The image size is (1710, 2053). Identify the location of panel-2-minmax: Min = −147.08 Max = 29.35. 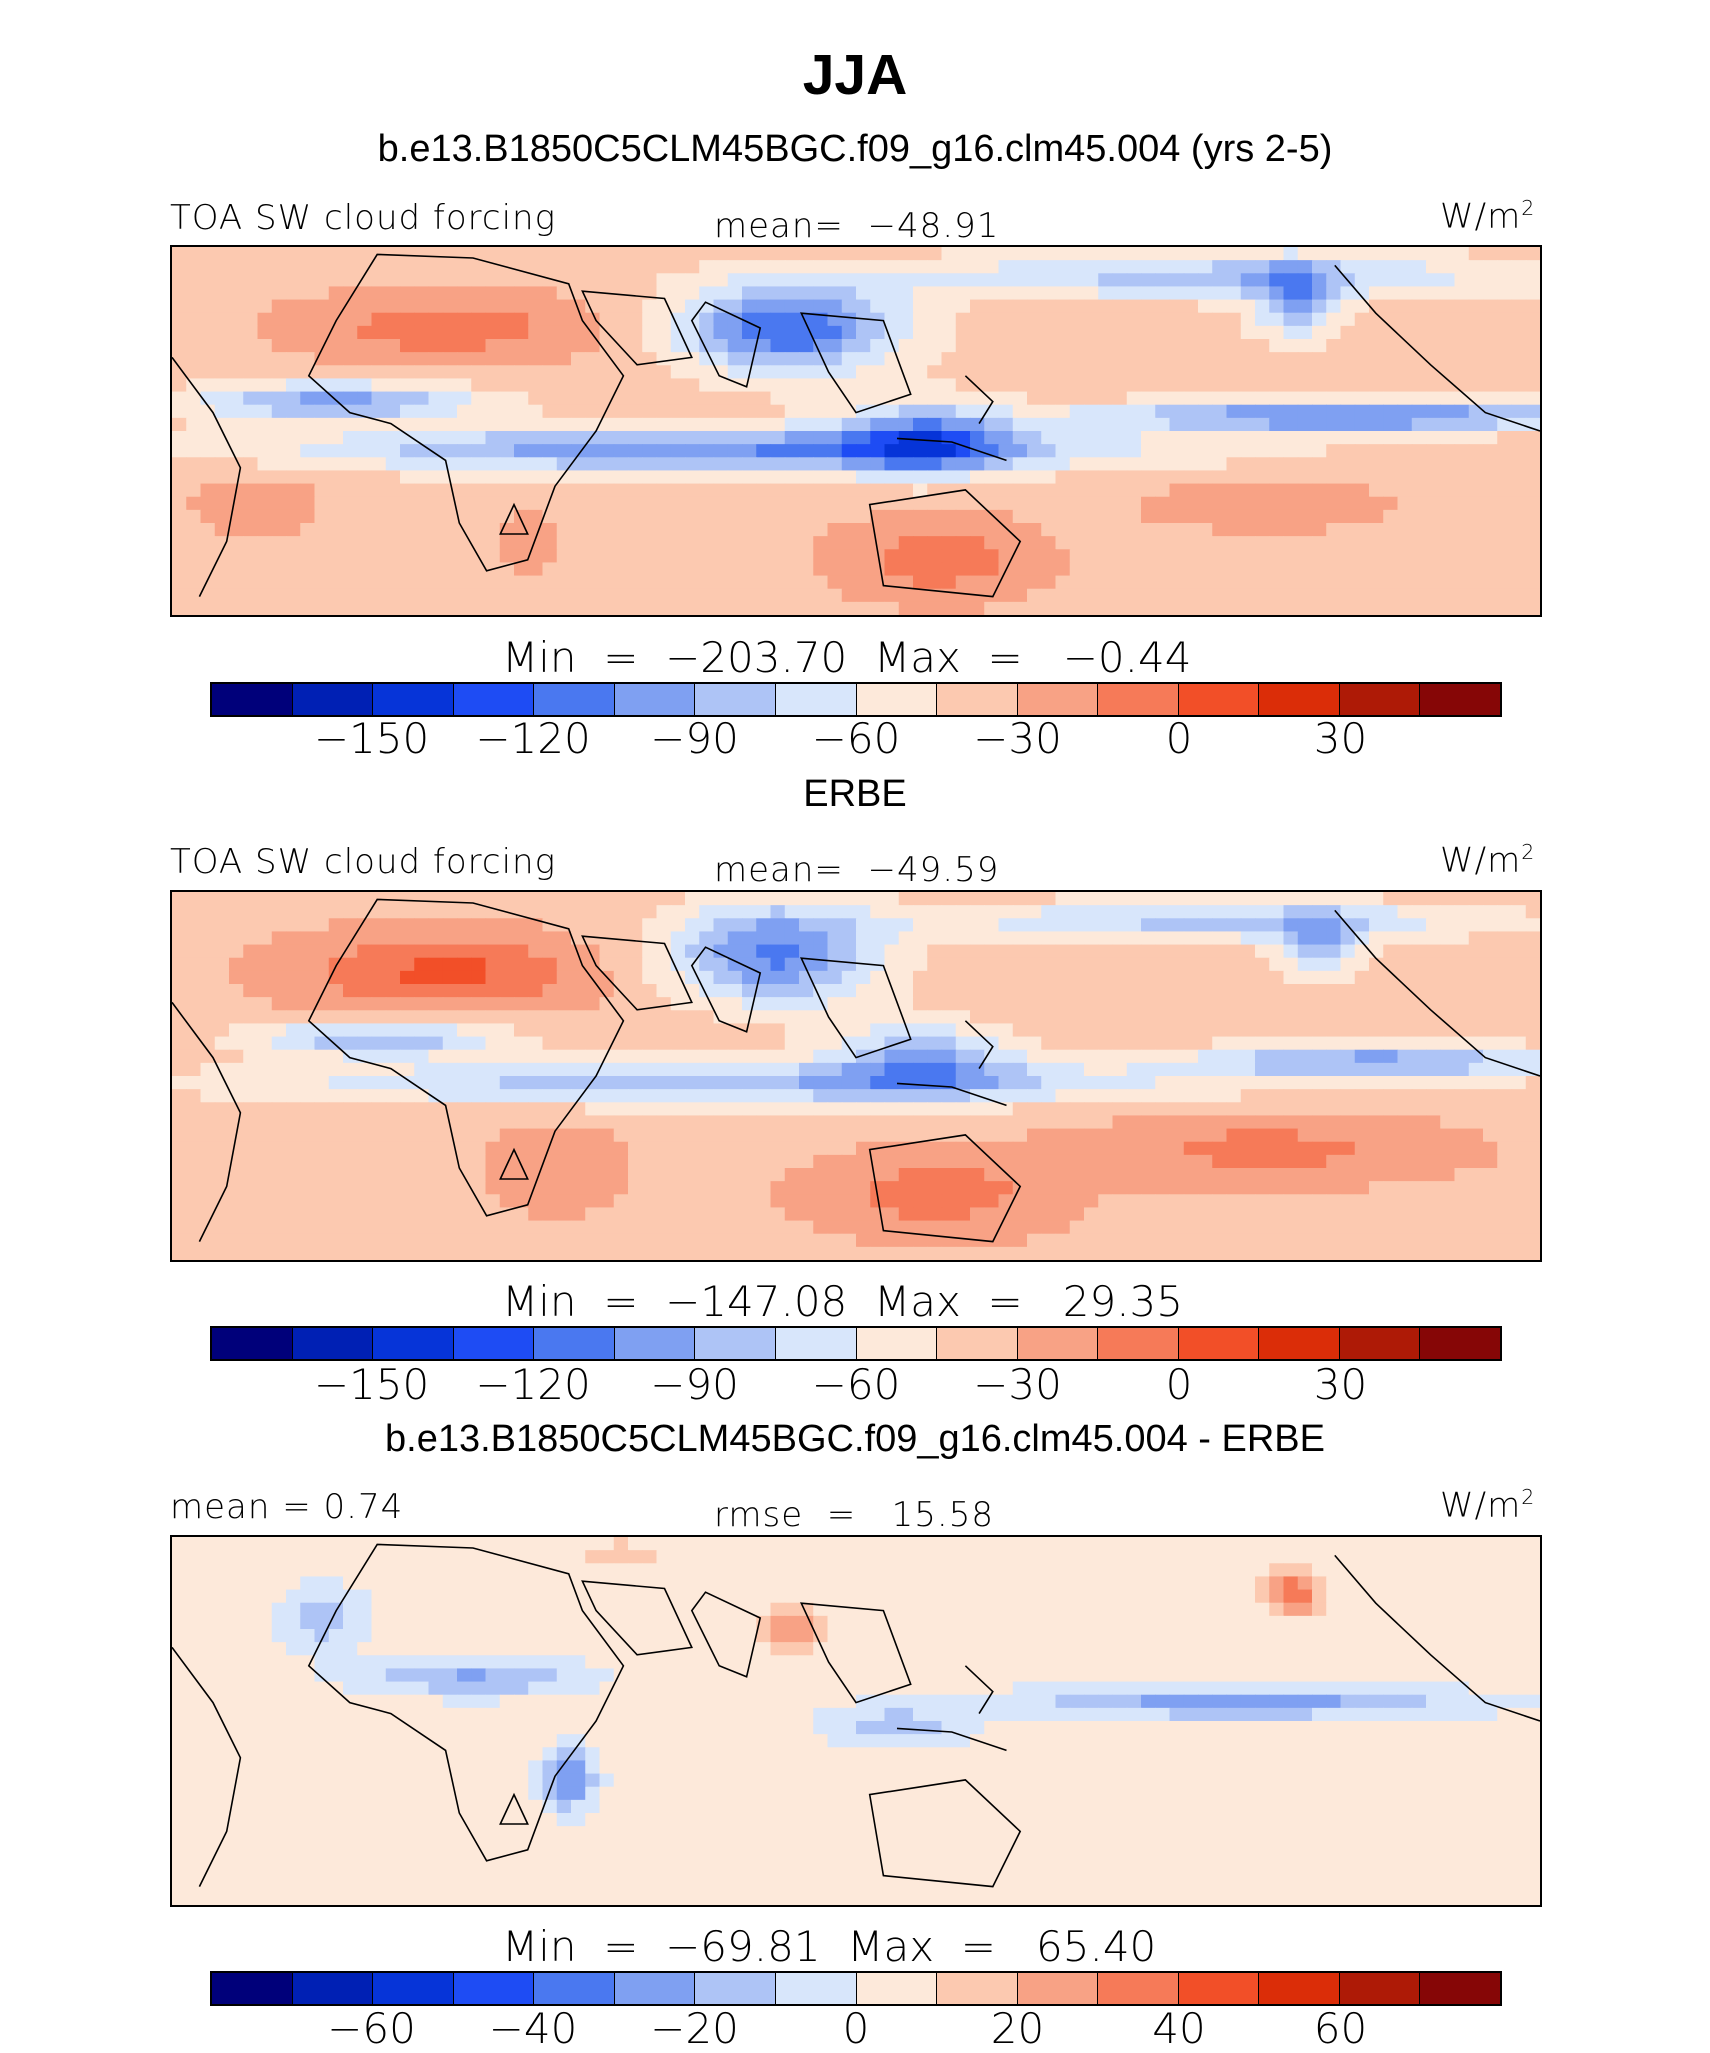
(842, 1301).